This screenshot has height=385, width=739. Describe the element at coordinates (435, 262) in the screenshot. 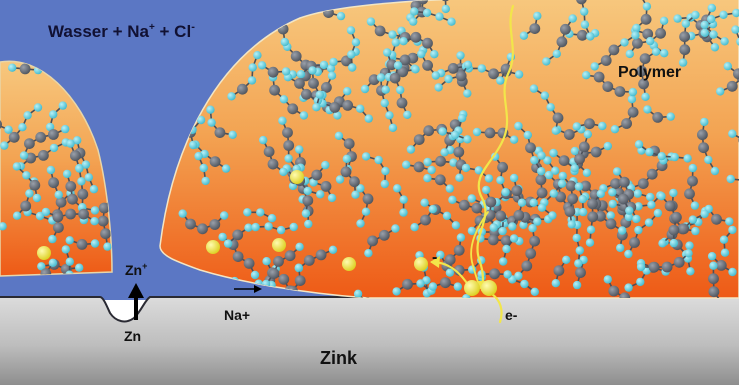

I see `electron-transfer-arrowhead` at that location.